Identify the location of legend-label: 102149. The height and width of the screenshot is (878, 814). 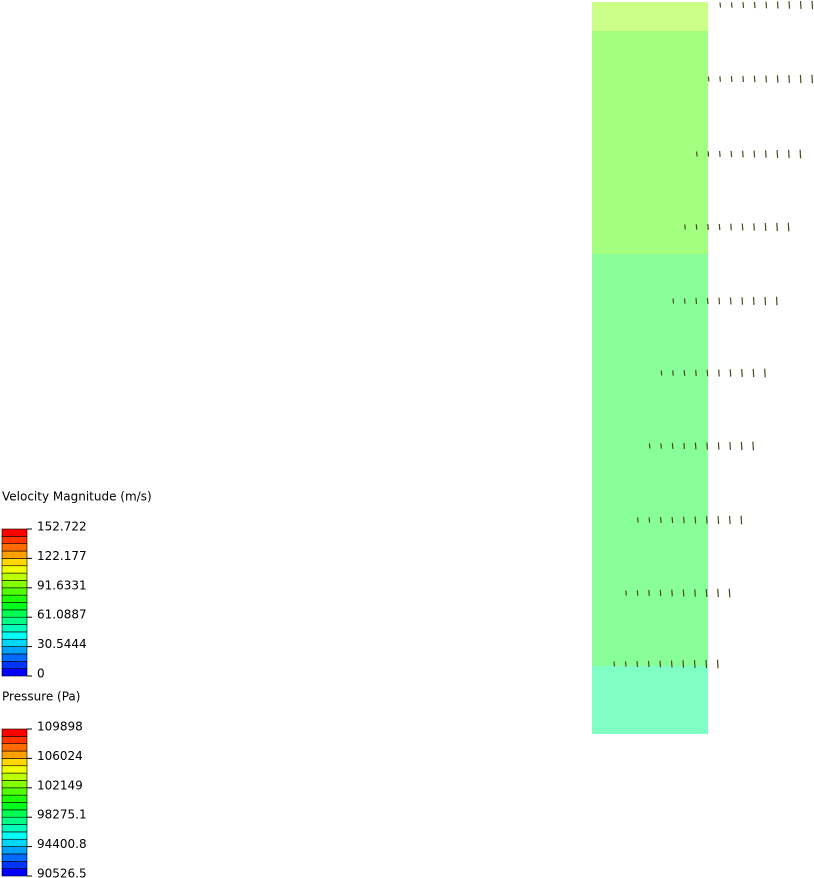
(60, 785).